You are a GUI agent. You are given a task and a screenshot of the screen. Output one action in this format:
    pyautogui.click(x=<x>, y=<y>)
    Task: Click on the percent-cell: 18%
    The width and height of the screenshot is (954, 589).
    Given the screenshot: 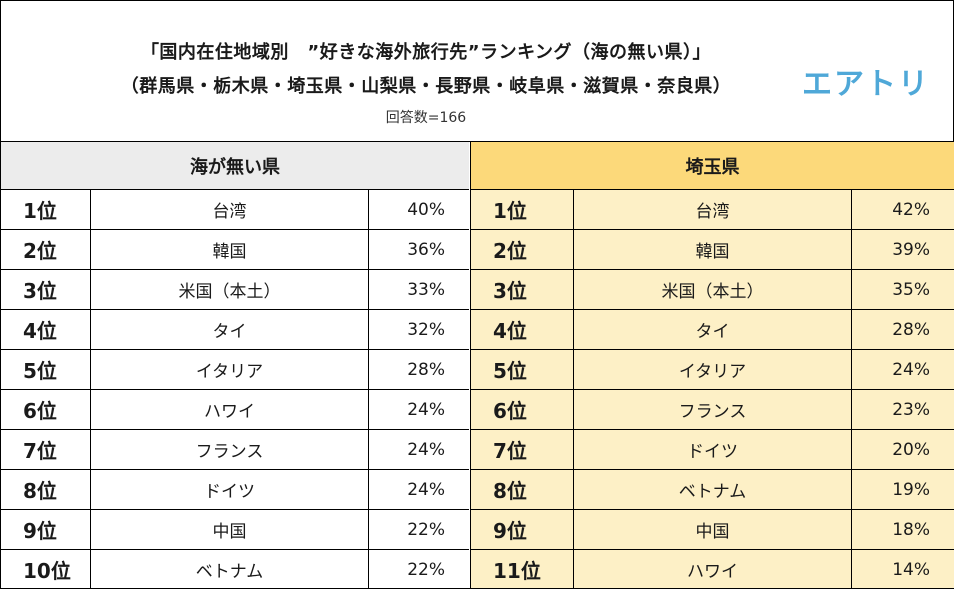 What is the action you would take?
    pyautogui.click(x=911, y=529)
    